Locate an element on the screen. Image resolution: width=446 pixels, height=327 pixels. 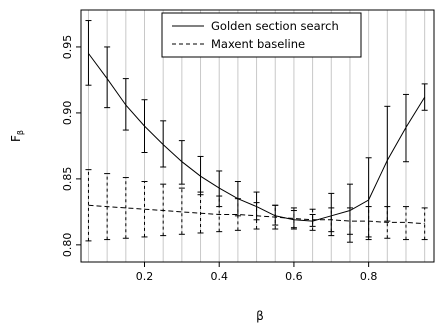
y-axis-title: Fβ is located at coordinates (17, 136).